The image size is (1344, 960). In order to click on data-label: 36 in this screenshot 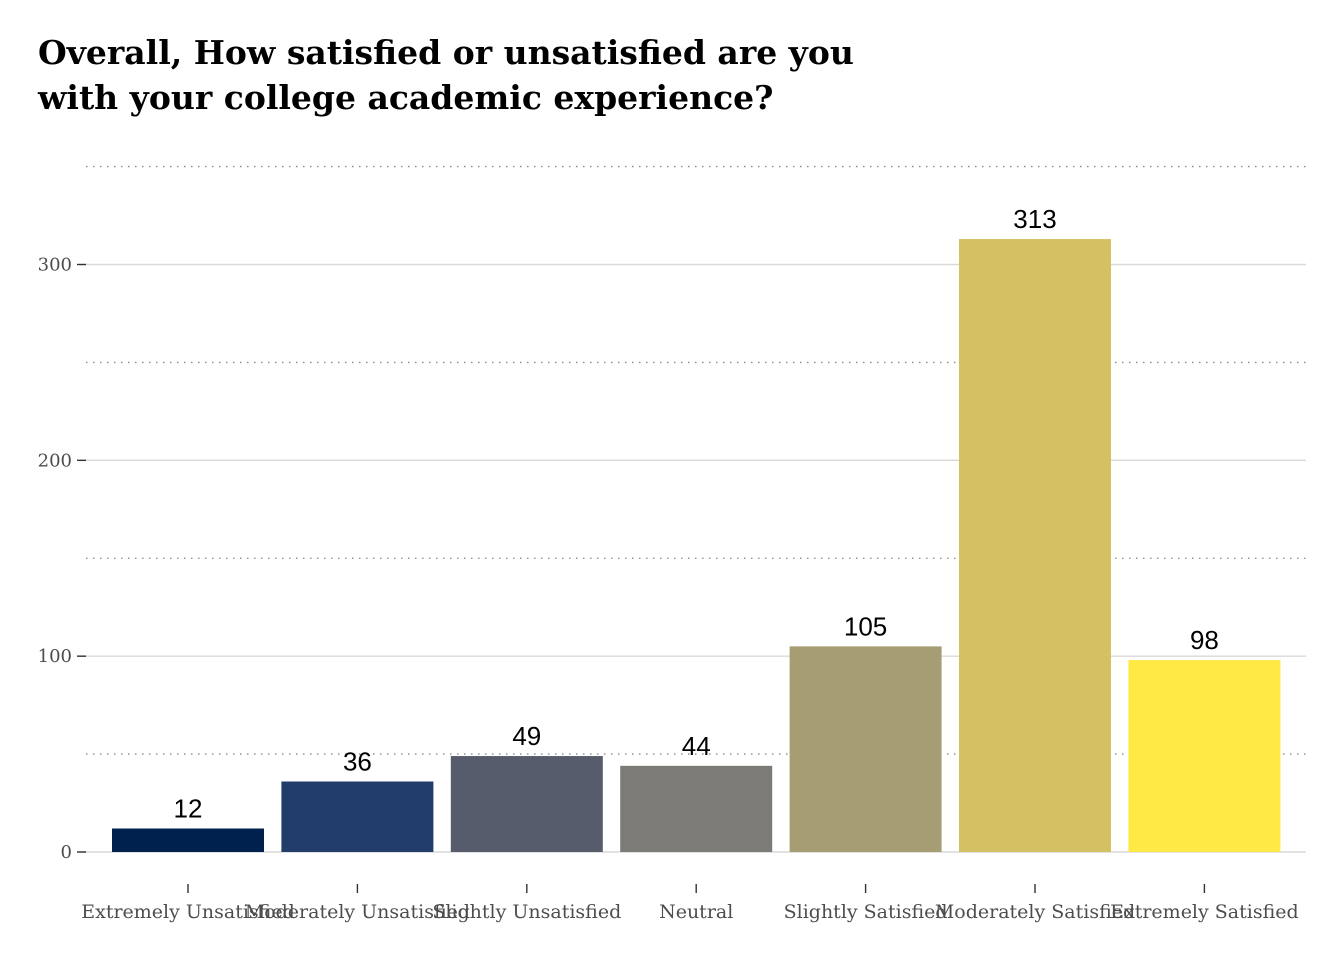, I will do `click(357, 762)`.